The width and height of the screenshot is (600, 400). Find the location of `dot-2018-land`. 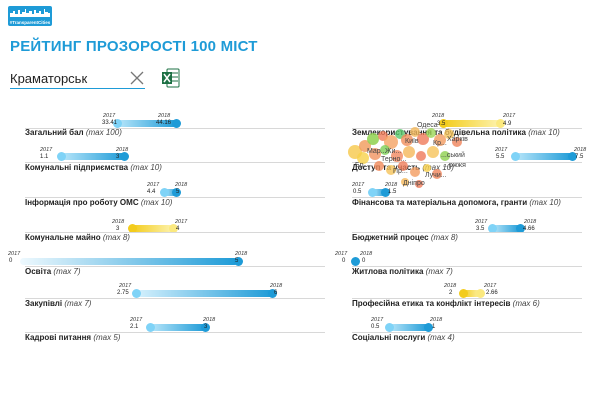

dot-2018-land is located at coordinates (443, 123).